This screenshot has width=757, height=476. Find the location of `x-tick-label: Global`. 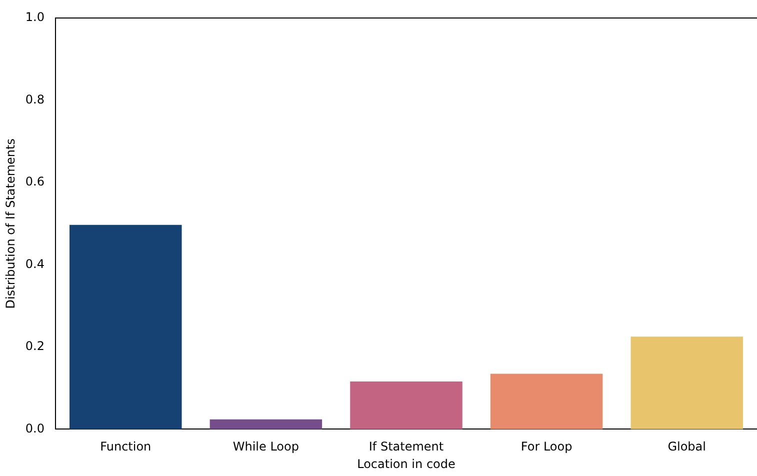

x-tick-label: Global is located at coordinates (687, 447).